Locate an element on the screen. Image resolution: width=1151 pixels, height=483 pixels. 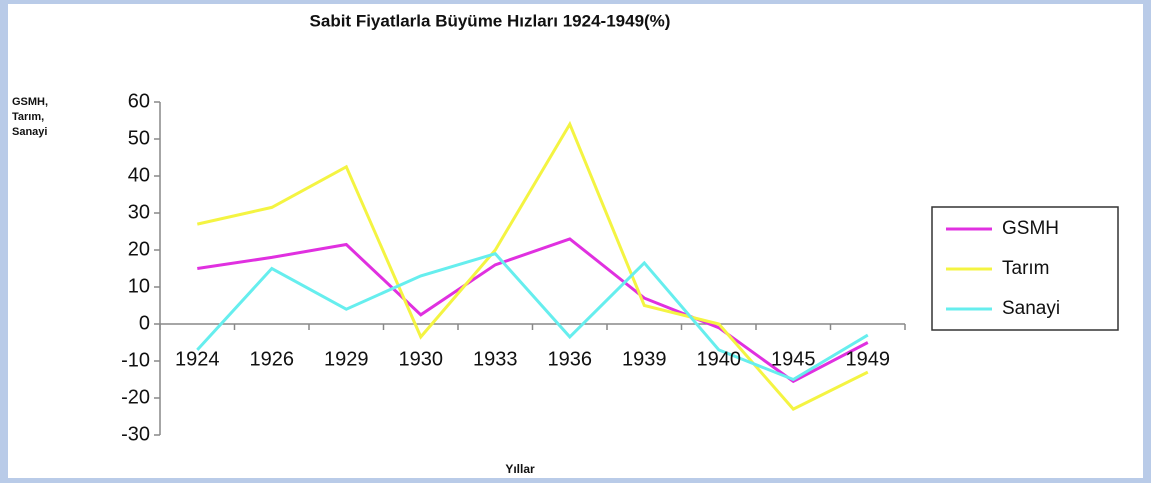
x-tick-label: 1940 is located at coordinates (719, 359).